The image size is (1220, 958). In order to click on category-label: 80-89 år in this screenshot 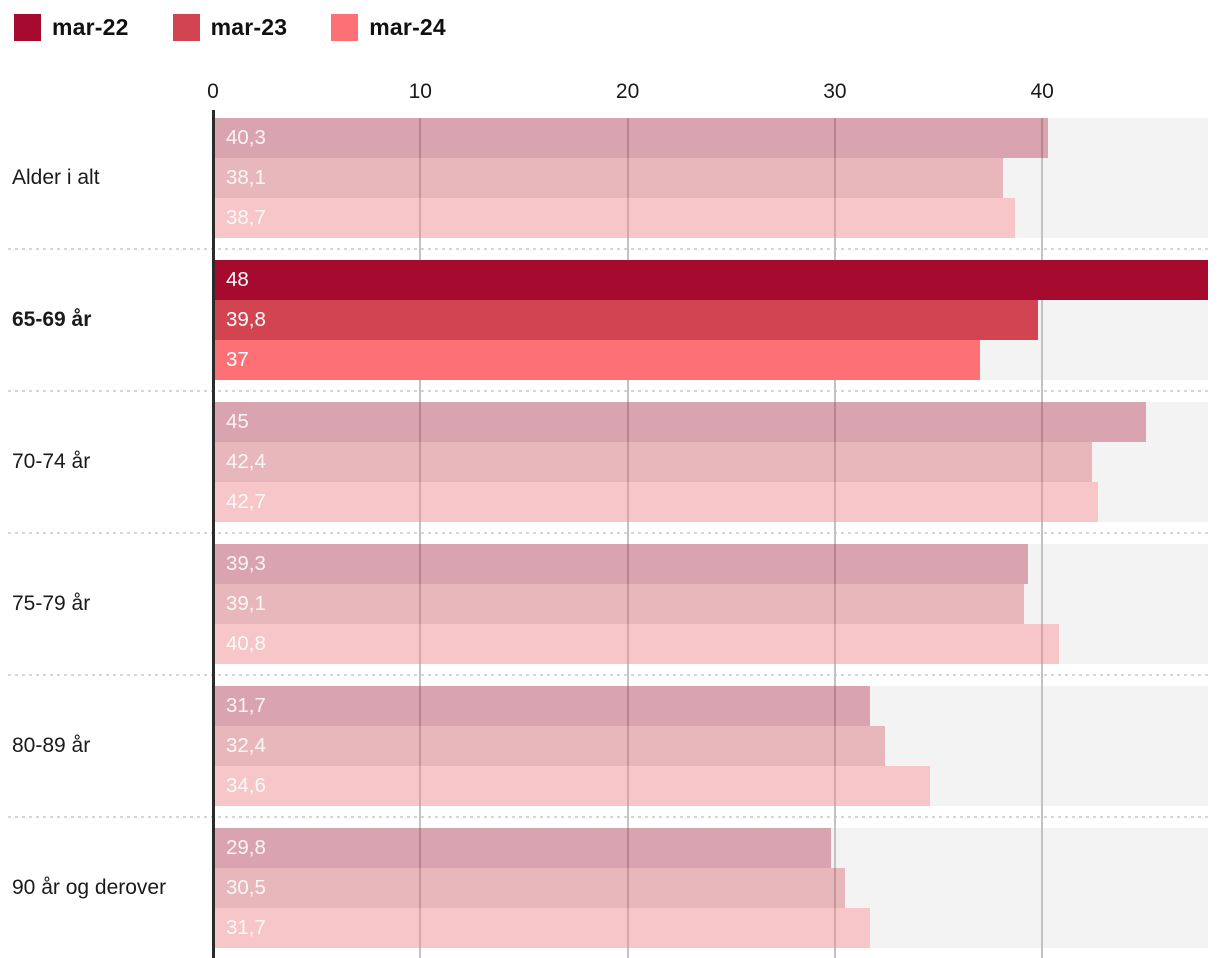, I will do `click(51, 745)`.